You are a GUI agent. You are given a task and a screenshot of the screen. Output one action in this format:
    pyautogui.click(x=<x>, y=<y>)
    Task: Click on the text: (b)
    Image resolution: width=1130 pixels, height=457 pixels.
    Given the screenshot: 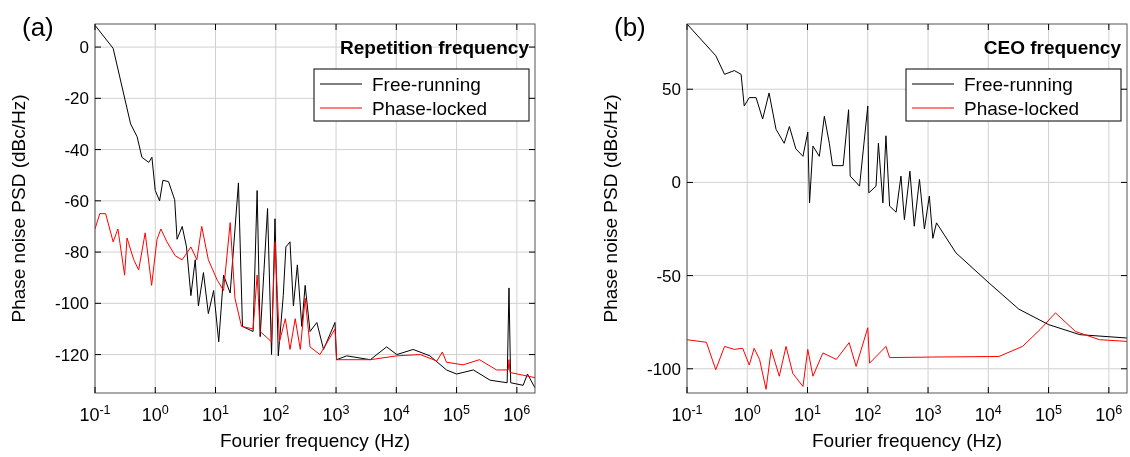 What is the action you would take?
    pyautogui.click(x=630, y=27)
    